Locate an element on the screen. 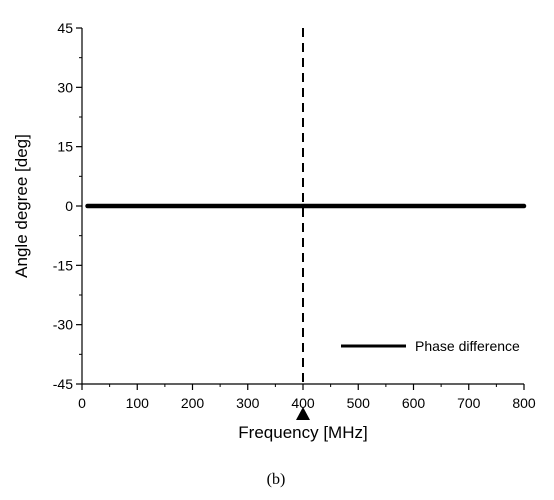  y-axis-title: Angle degree [deg] is located at coordinates (21, 206).